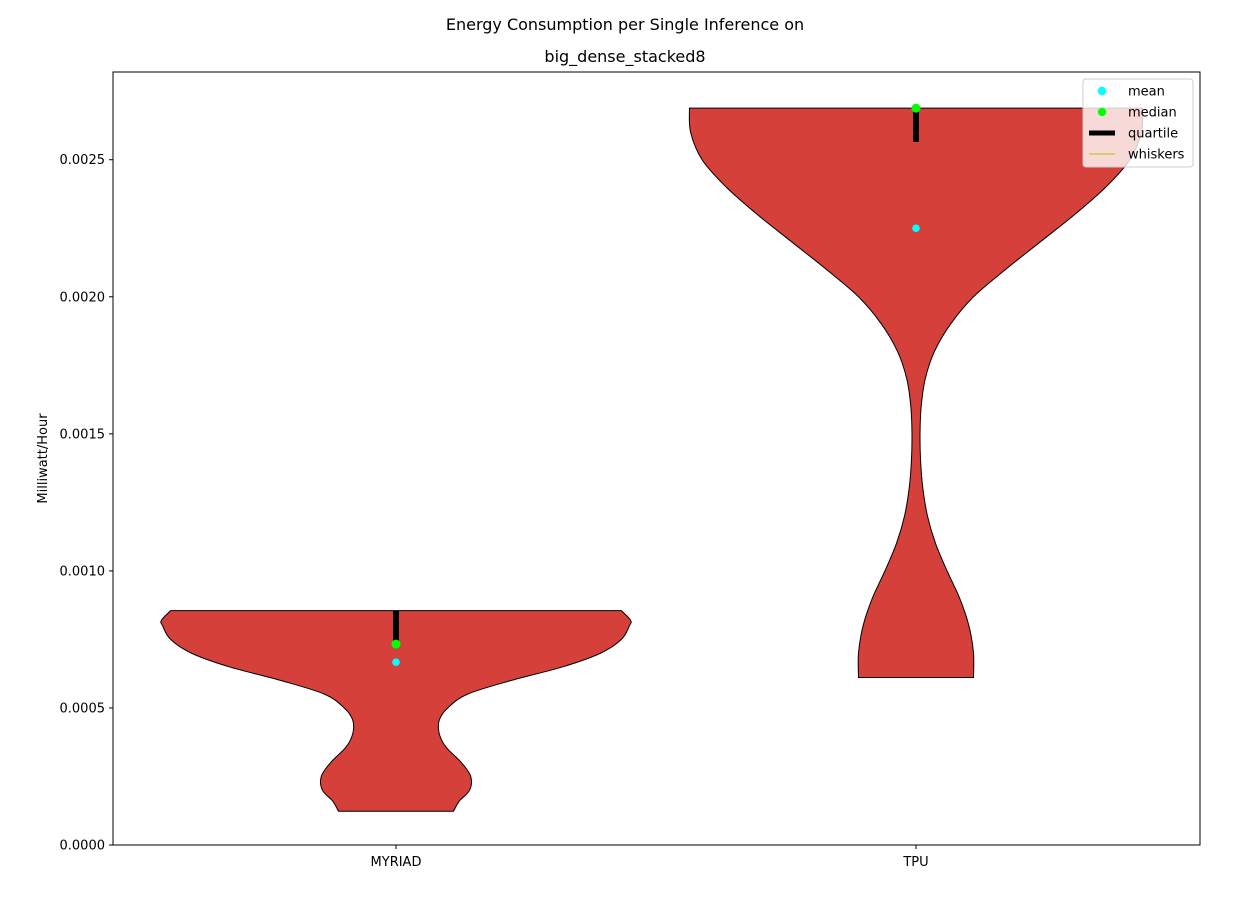  What do you see at coordinates (83, 571) in the screenshot?
I see `y-tick-label: 0.0010` at bounding box center [83, 571].